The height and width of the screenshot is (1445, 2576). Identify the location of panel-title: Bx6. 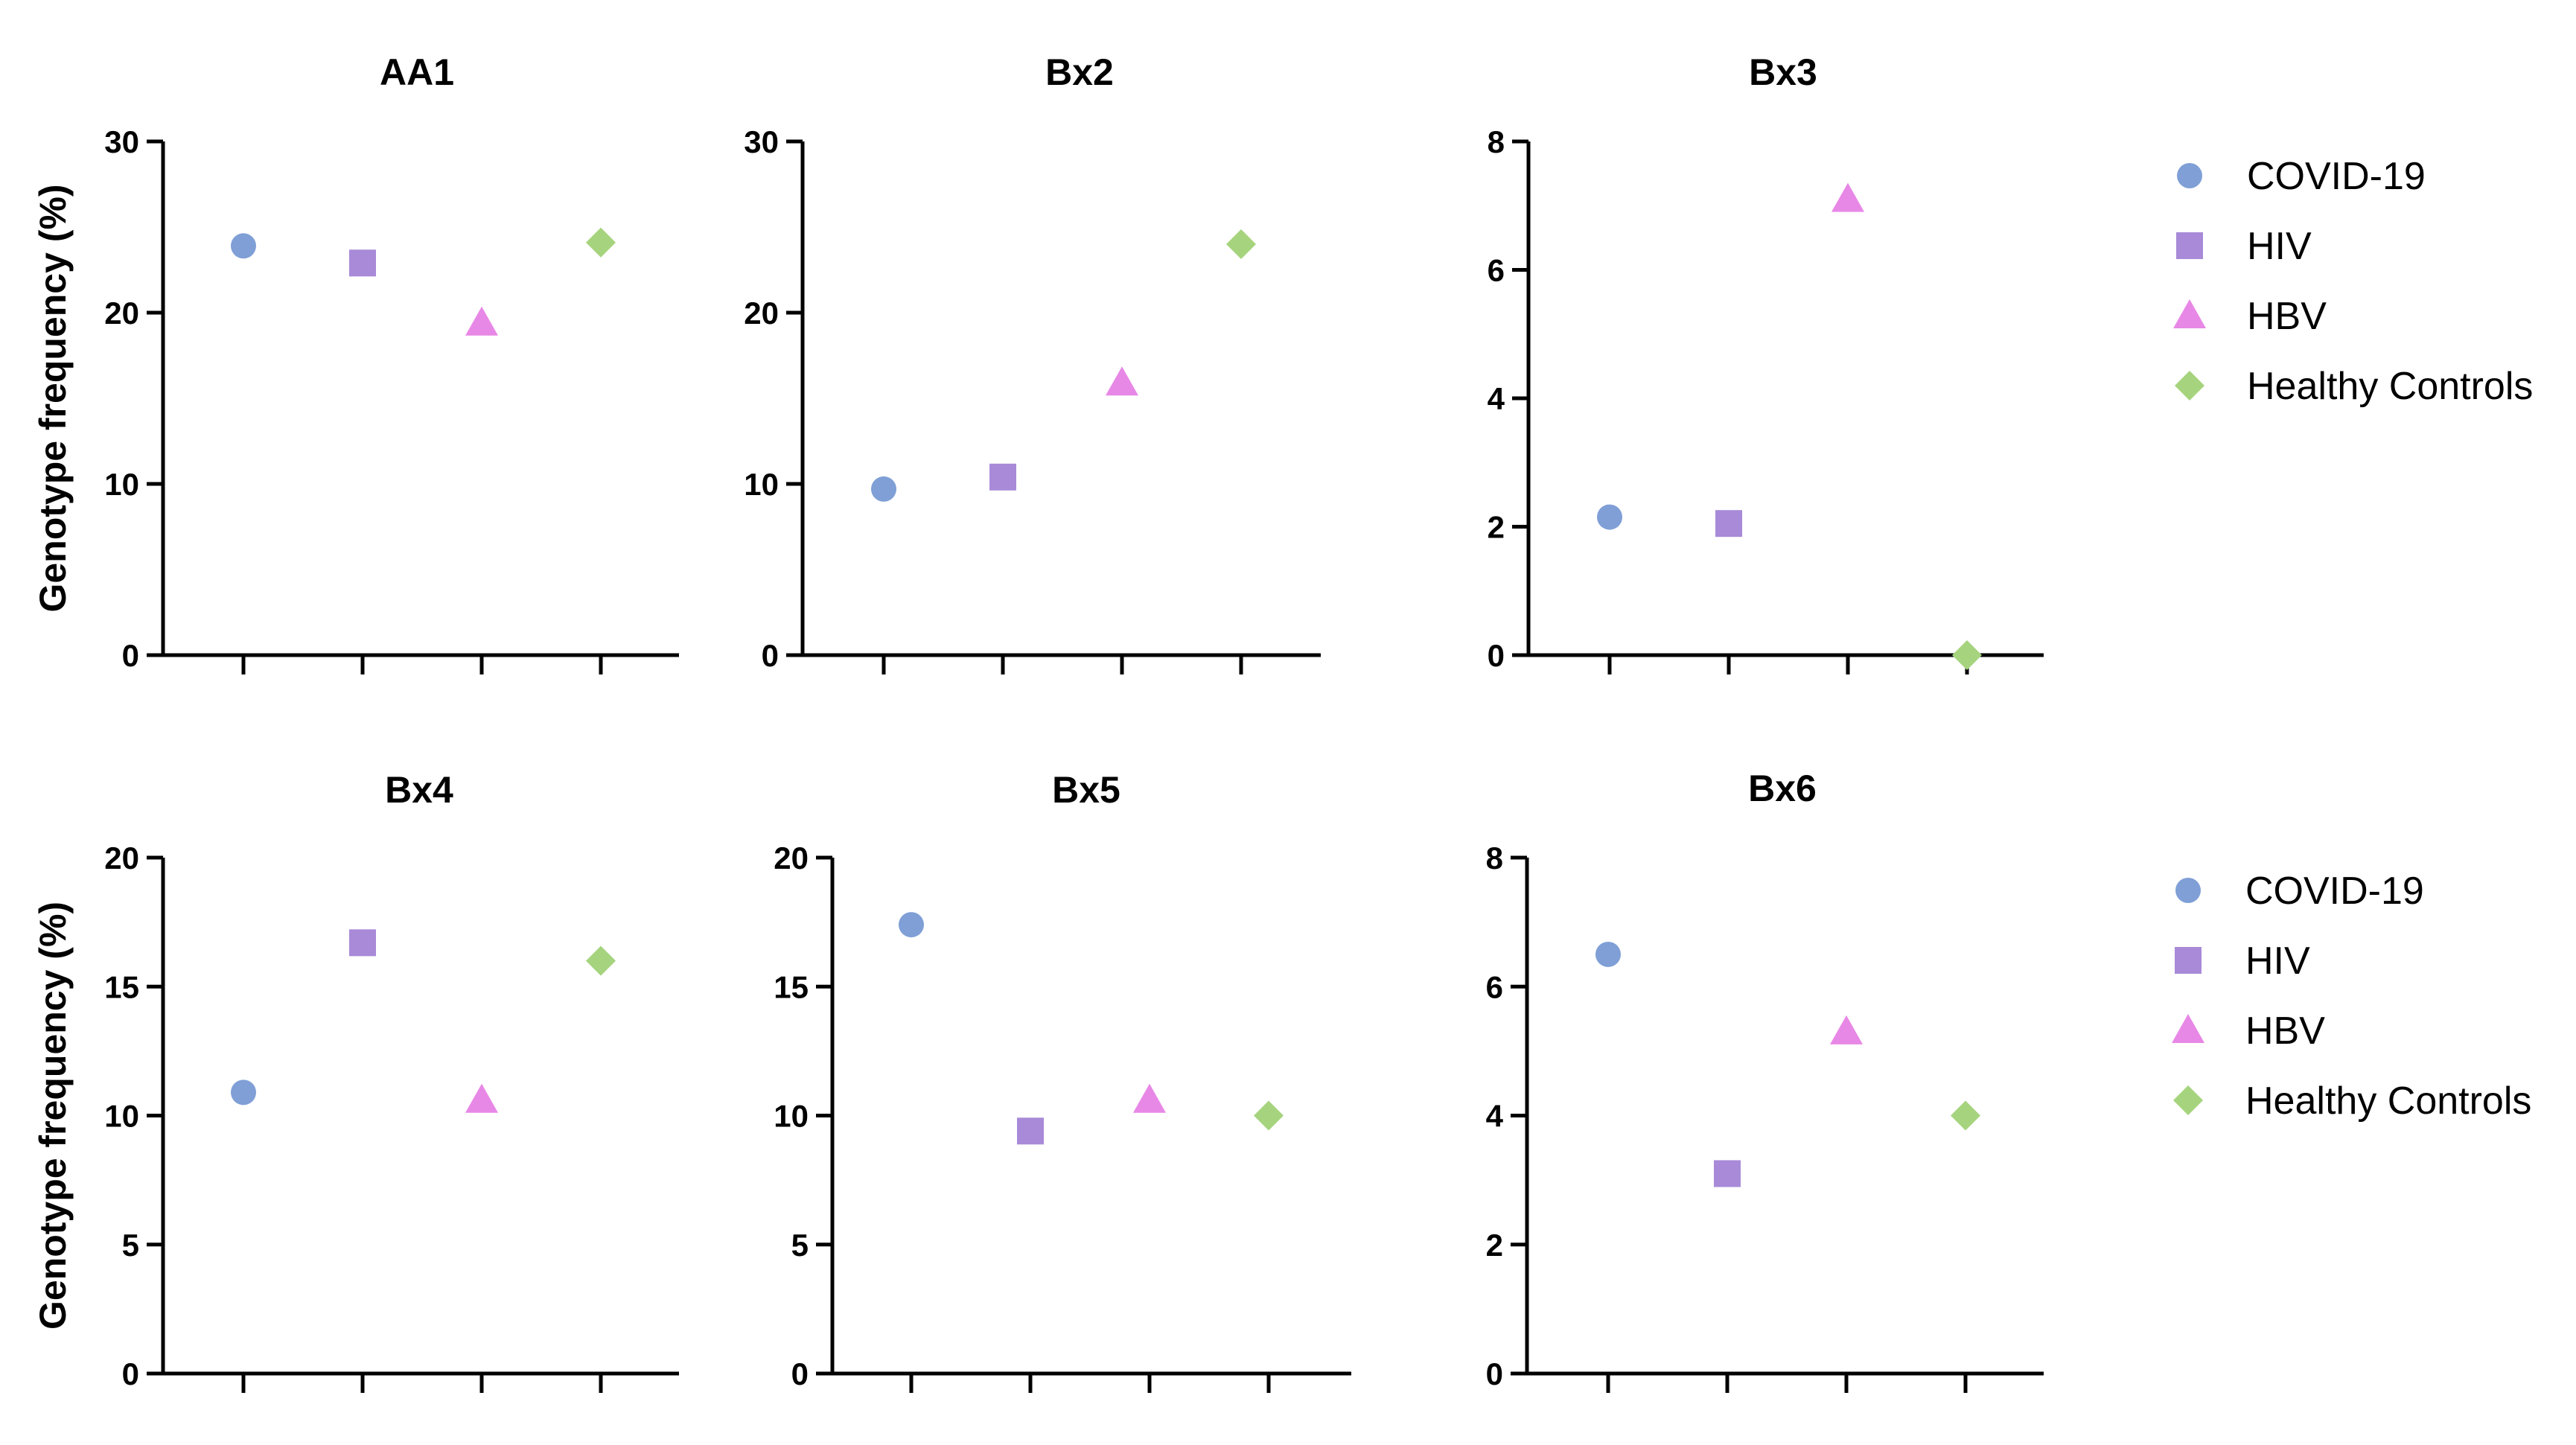
(1783, 788).